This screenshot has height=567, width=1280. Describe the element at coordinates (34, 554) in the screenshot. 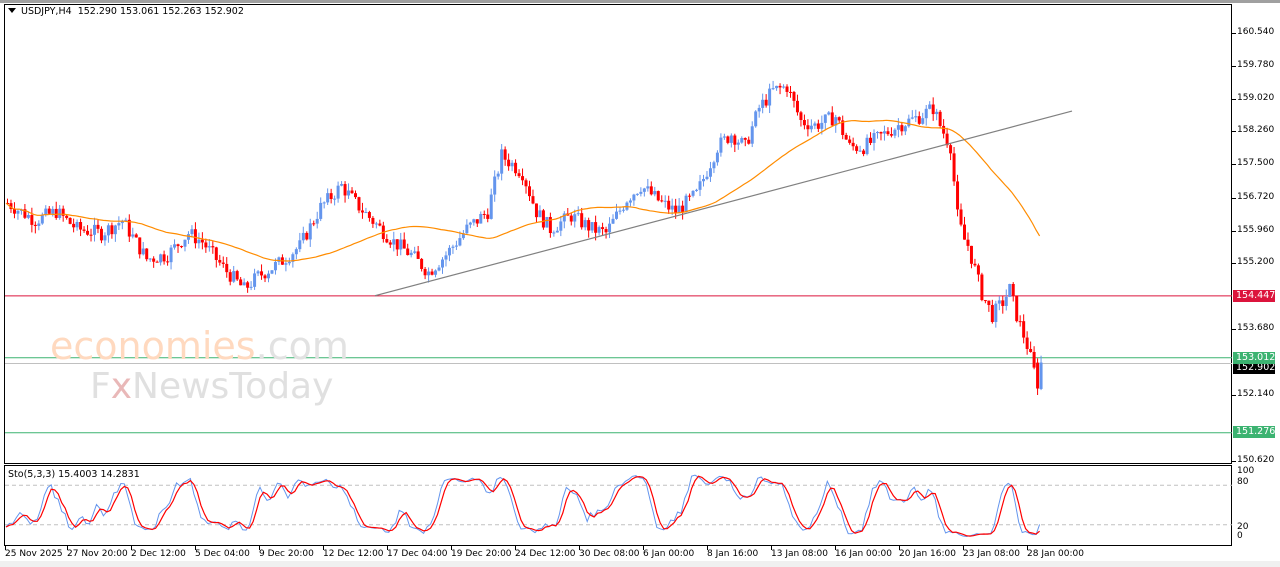

I see `time-axis-label: 25 Nov 2025` at that location.